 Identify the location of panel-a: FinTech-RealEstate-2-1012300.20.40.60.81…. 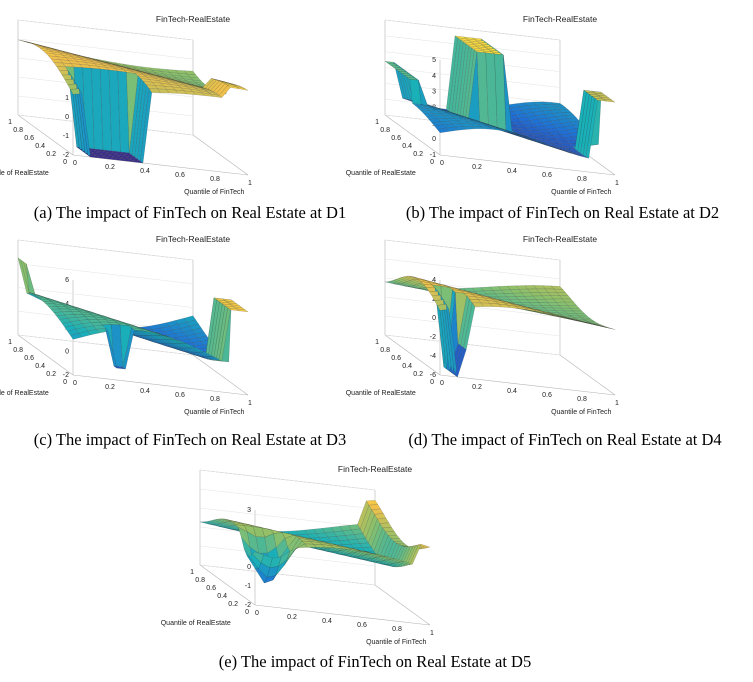
(184, 103).